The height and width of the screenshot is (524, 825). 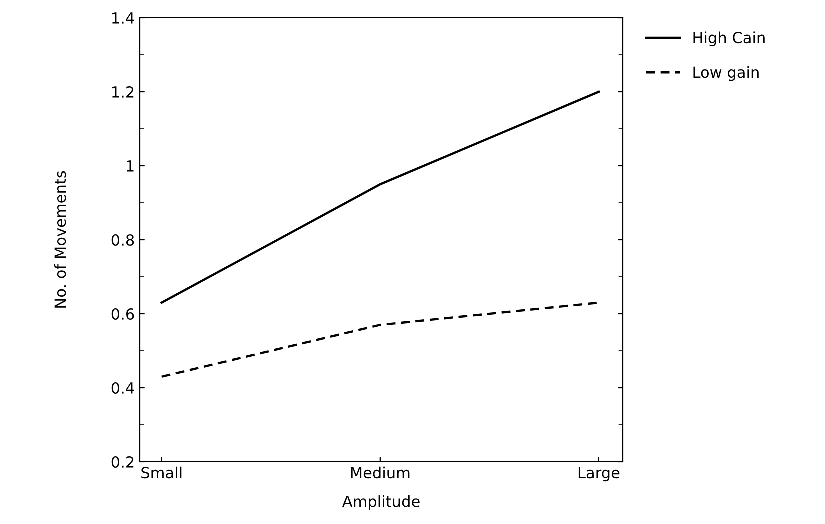 What do you see at coordinates (123, 462) in the screenshot?
I see `y-tick-label: 0.2` at bounding box center [123, 462].